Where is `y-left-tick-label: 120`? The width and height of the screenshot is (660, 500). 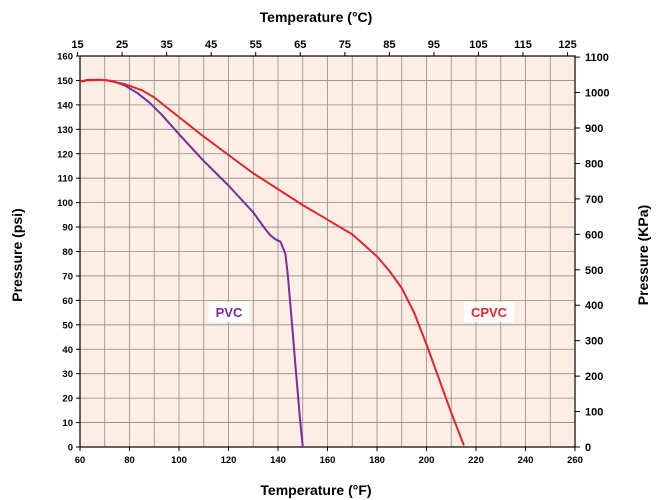 y-left-tick-label: 120 is located at coordinates (65, 154).